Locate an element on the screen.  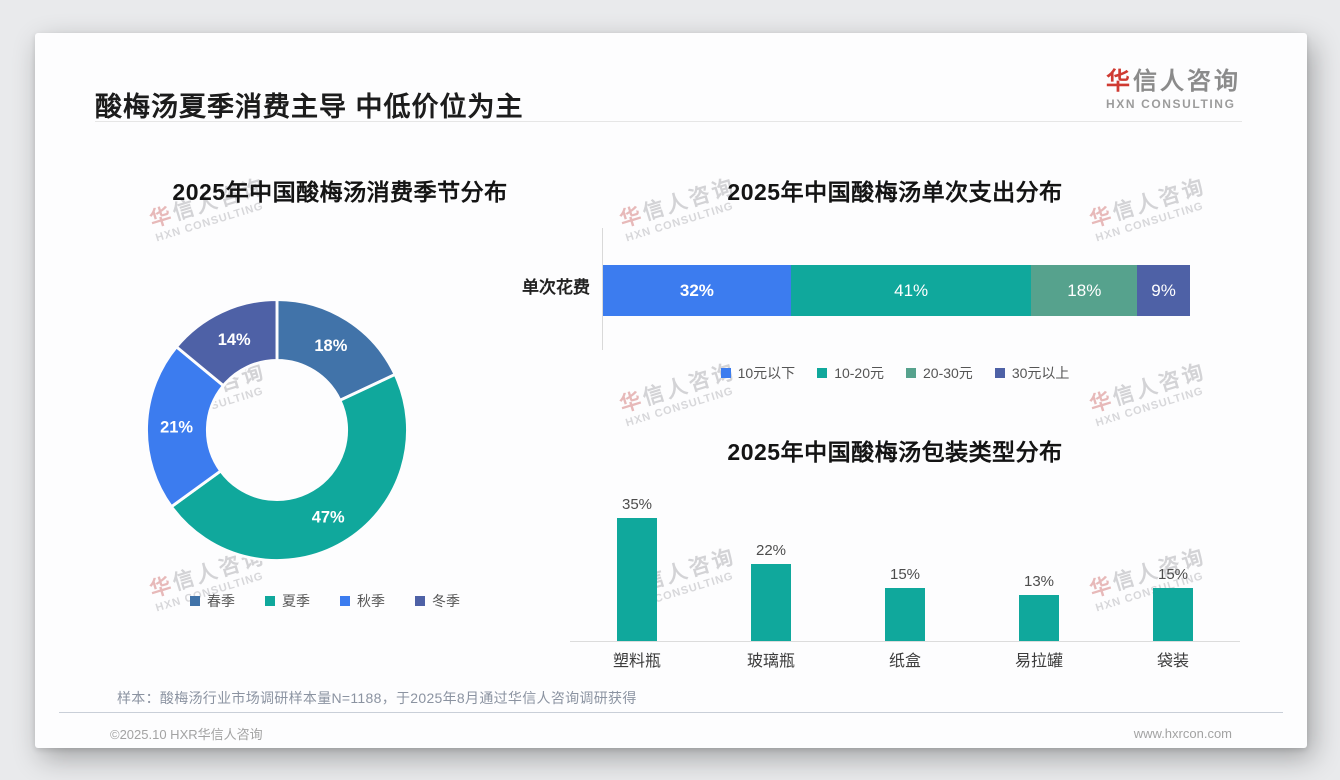
logo-cn-rest: 信人咨询 is located at coordinates (1187, 81).